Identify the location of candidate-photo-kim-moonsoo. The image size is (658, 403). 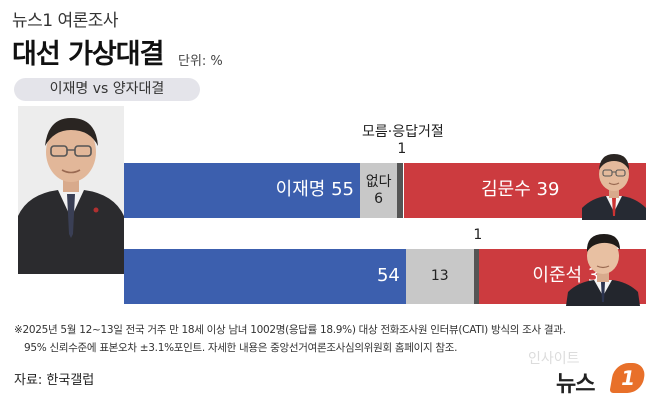
(614, 181).